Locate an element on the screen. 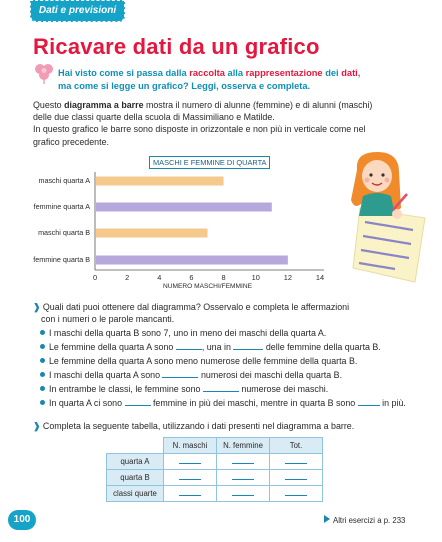 The height and width of the screenshot is (542, 442). table-header-row: N. maschi N. femmine Tot. is located at coordinates (215, 445).